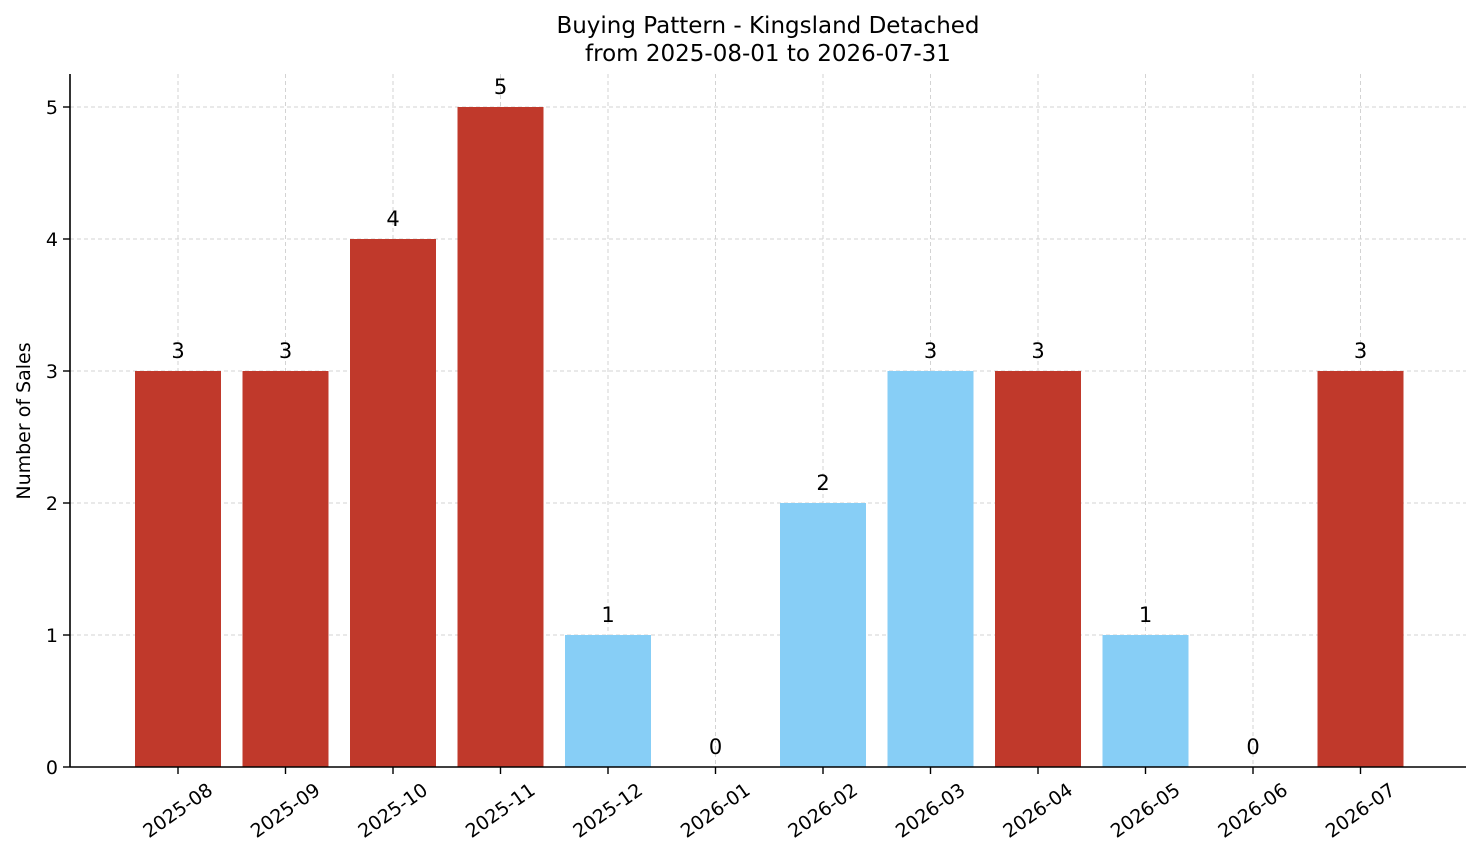 This screenshot has height=863, width=1481. I want to click on y-tick-label: 0, so click(52, 768).